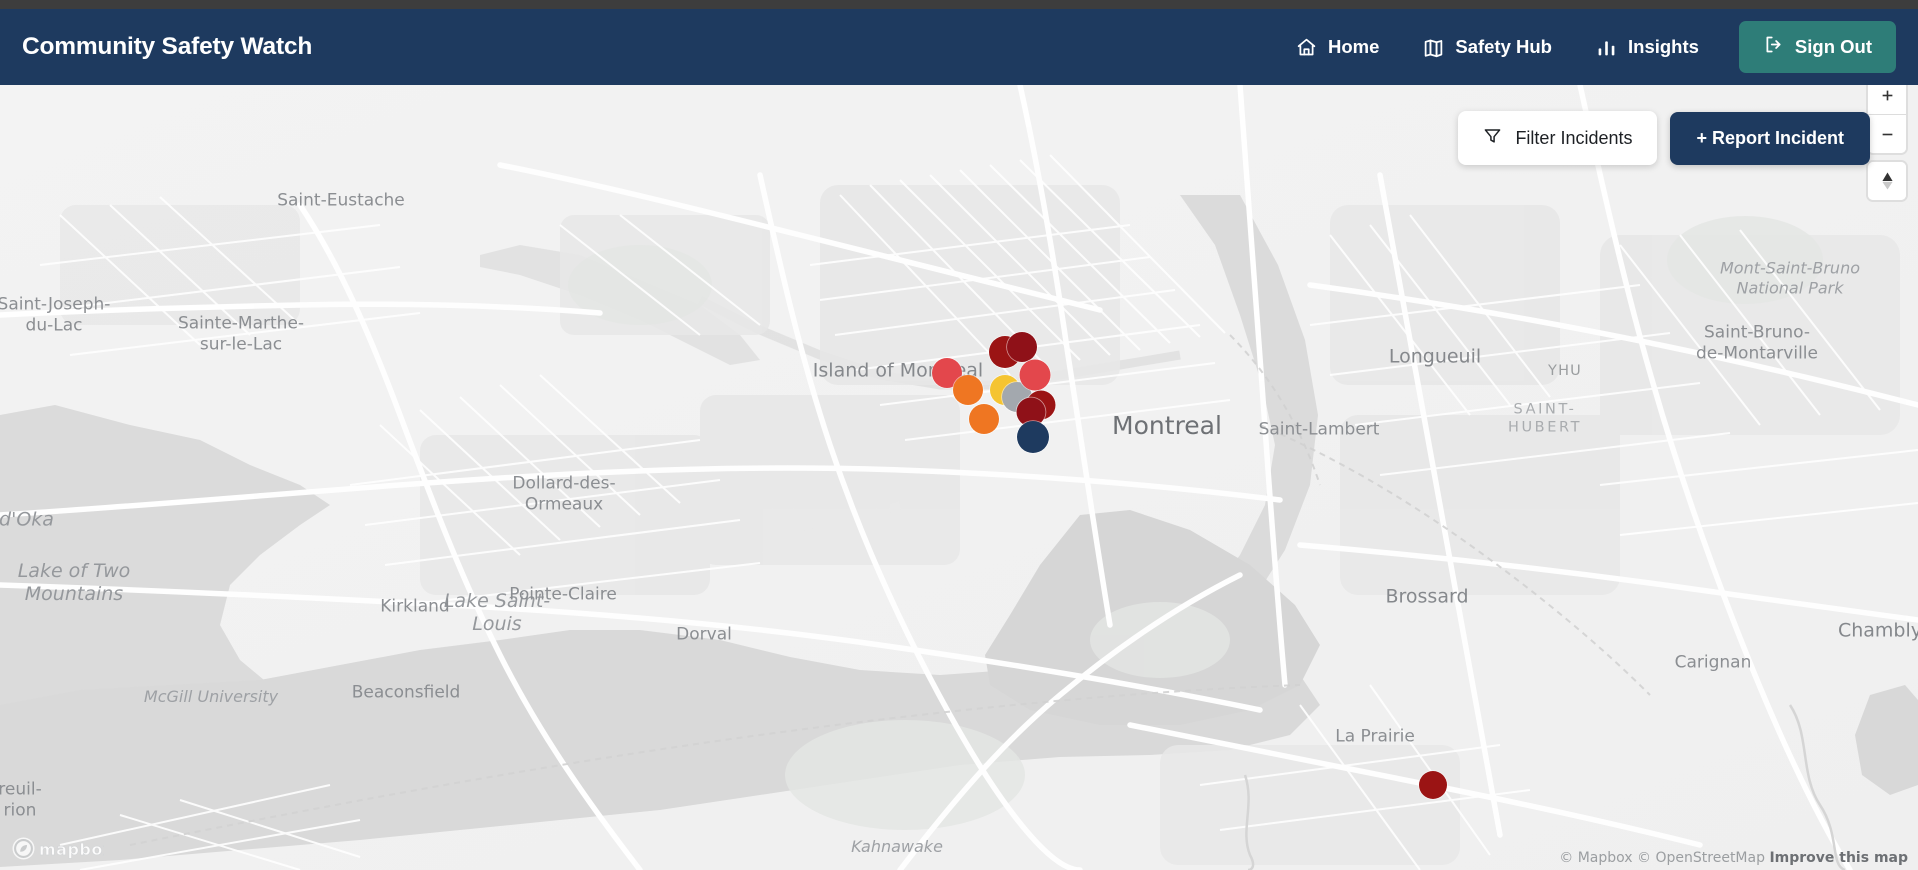  I want to click on page-title: Community Safety Watch, so click(167, 46).